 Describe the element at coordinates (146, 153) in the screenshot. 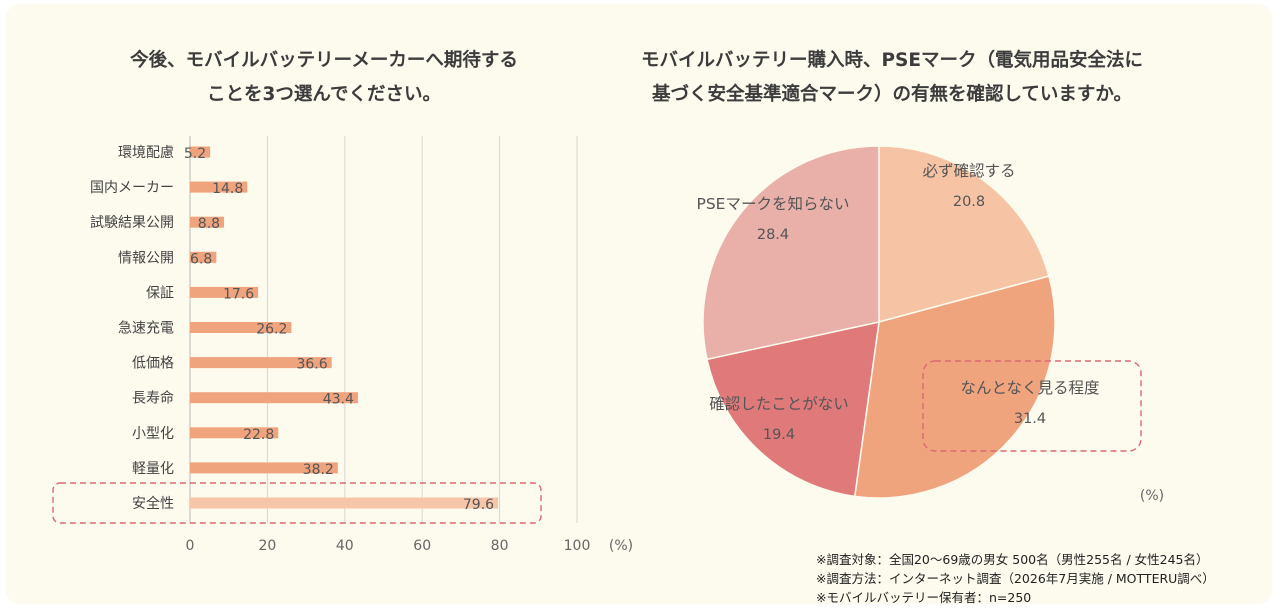

I see `category-label: 環境配慮` at that location.